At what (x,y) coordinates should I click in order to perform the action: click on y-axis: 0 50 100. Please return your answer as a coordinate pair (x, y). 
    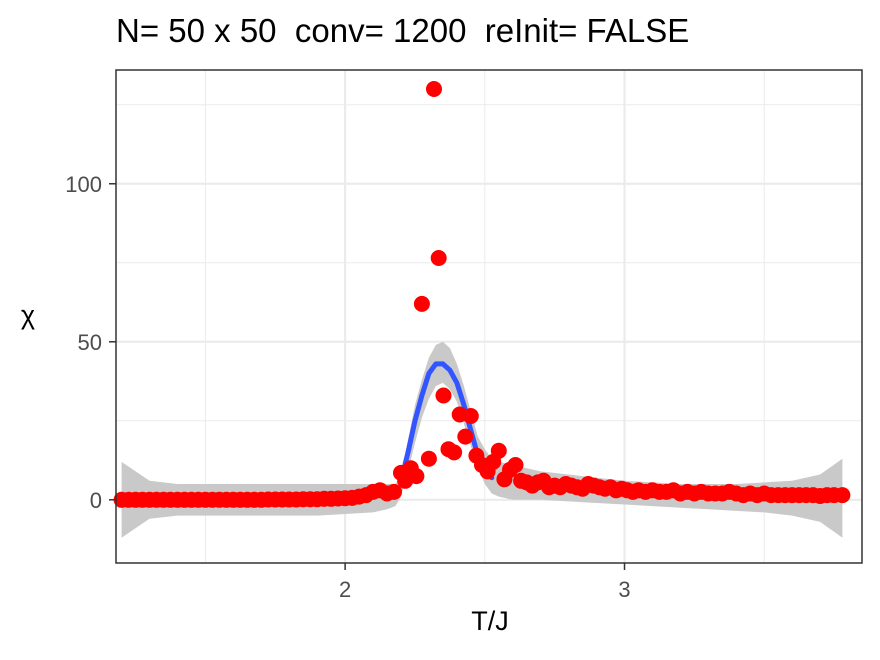
    Looking at the image, I should click on (90, 342).